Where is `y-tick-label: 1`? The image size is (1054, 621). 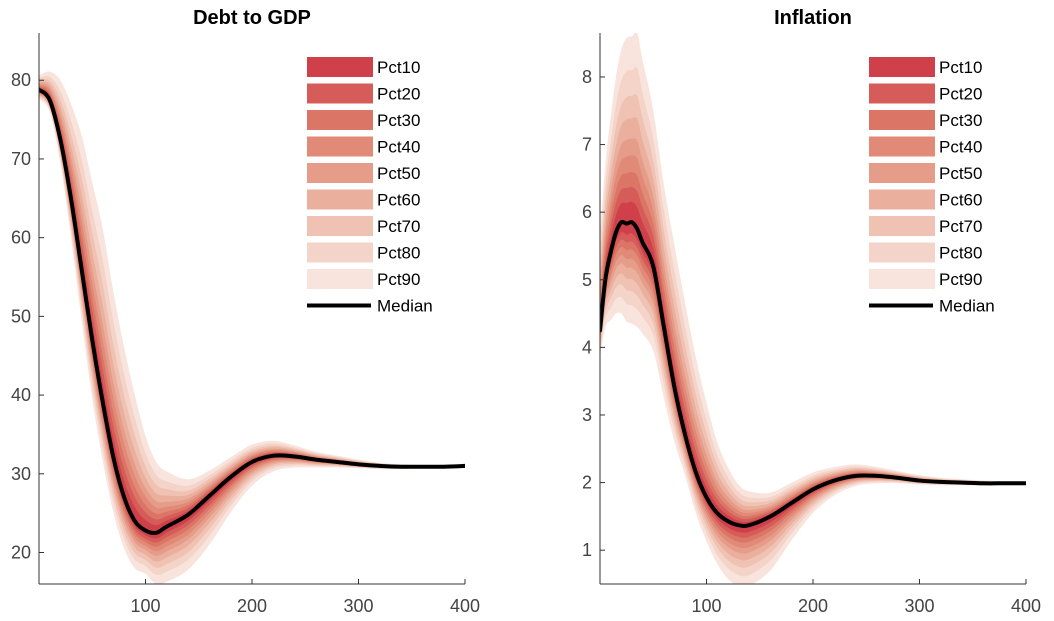
y-tick-label: 1 is located at coordinates (587, 550).